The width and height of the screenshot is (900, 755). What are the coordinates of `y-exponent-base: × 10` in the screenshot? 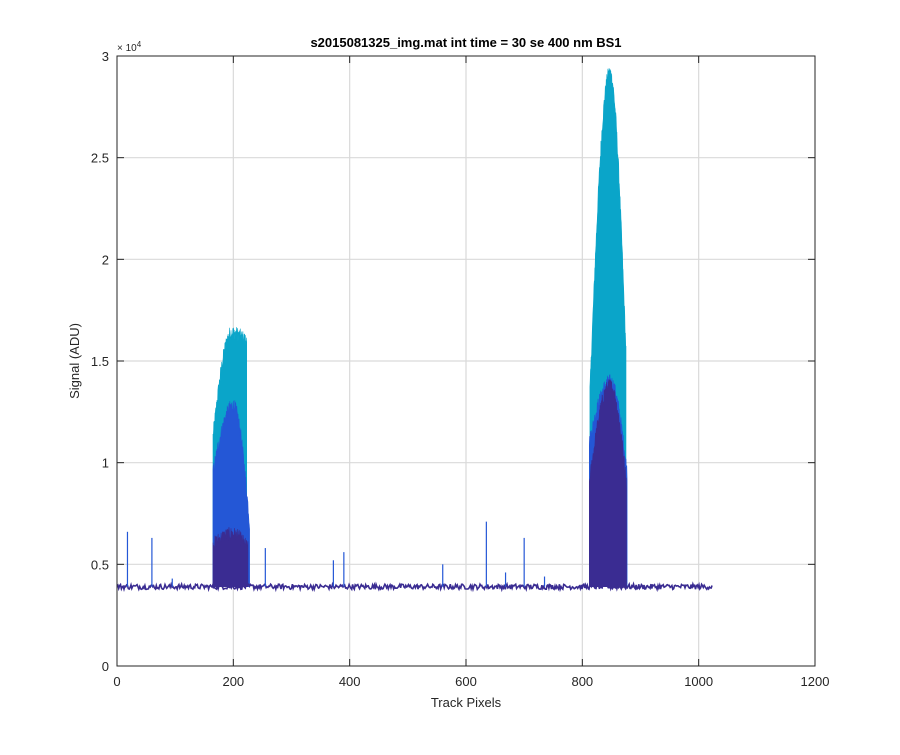 It's located at (127, 48).